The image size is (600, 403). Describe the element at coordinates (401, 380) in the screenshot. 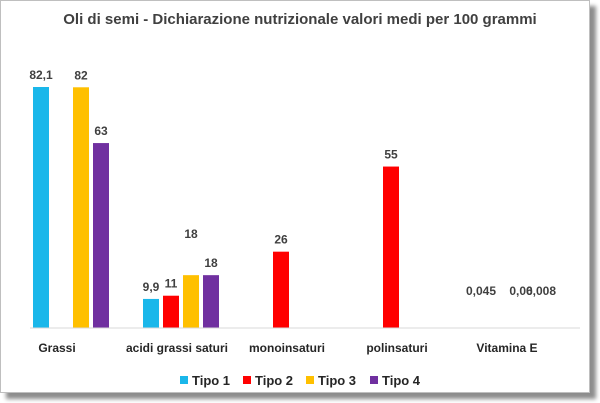

I see `legend-label-4: Tipo 4` at that location.